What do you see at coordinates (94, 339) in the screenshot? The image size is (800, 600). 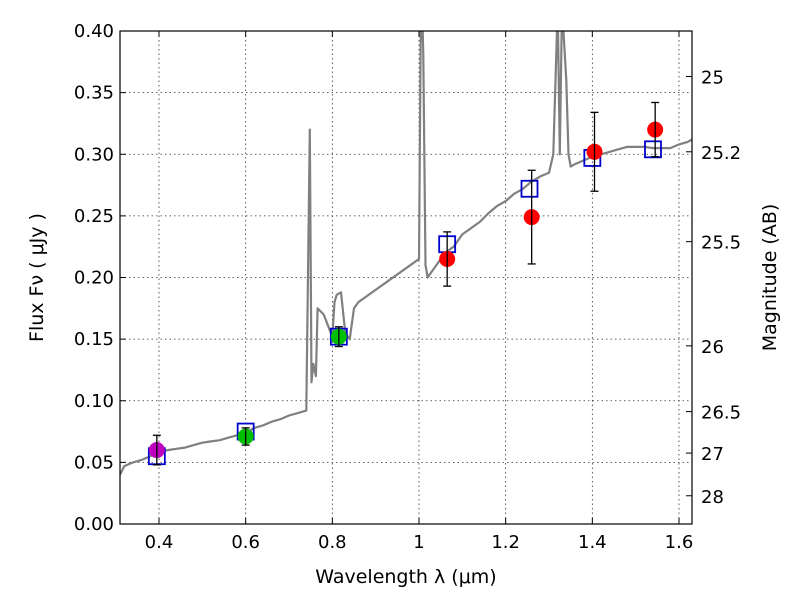 I see `y-tick-label: 0.15` at bounding box center [94, 339].